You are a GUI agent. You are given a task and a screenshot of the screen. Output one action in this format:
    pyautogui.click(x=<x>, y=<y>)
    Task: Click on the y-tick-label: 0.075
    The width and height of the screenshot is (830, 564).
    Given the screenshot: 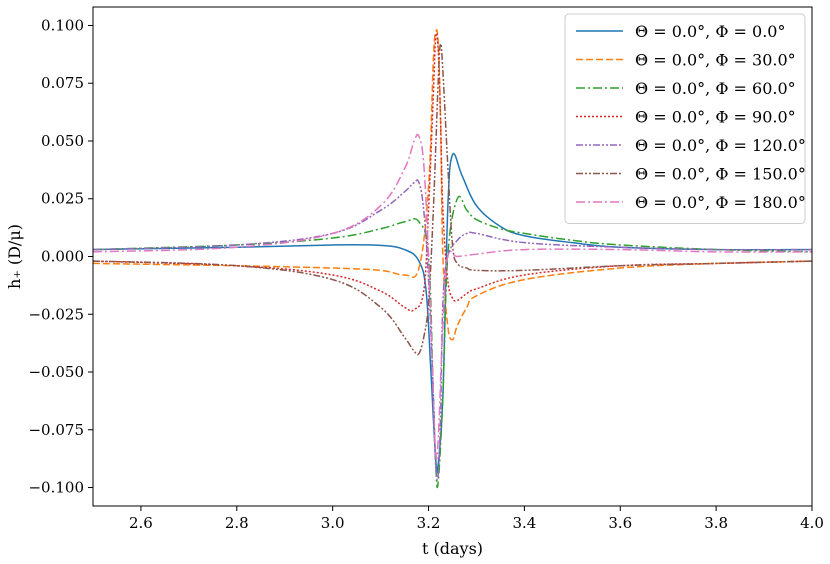 What is the action you would take?
    pyautogui.click(x=62, y=83)
    